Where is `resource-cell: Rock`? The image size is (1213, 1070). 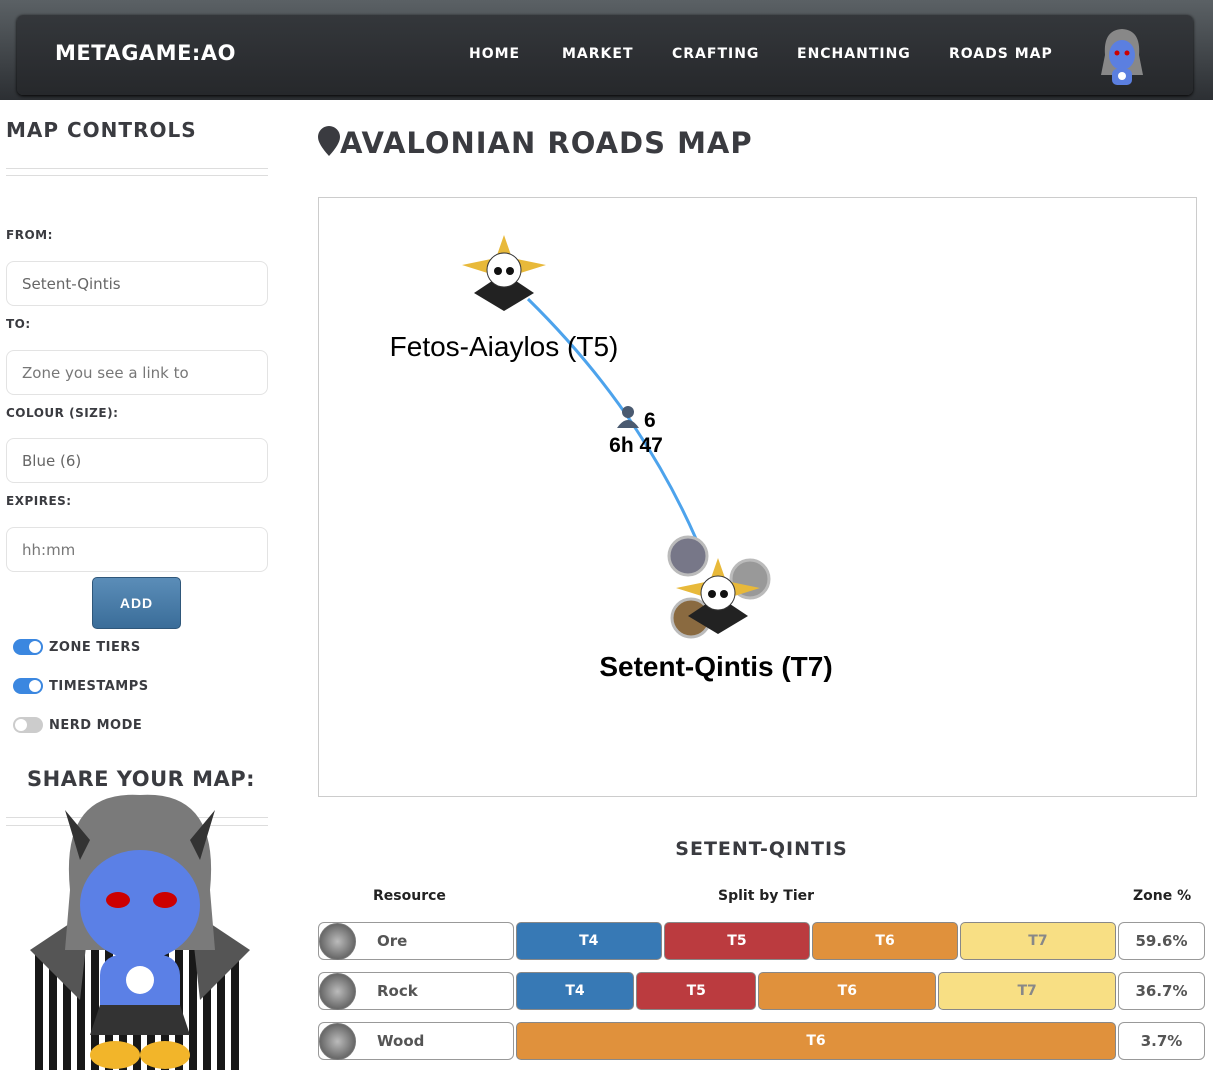 resource-cell: Rock is located at coordinates (416, 991).